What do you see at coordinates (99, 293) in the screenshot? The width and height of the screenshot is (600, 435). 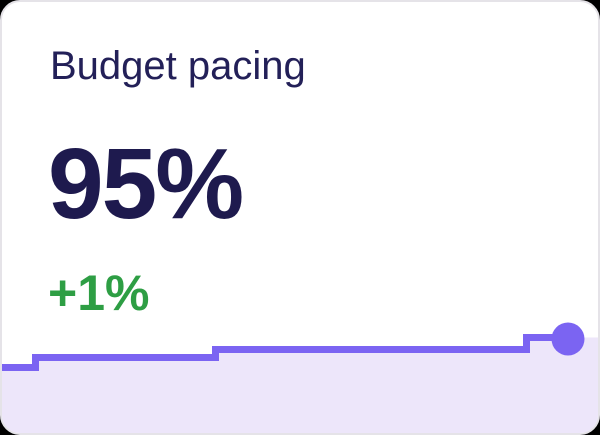 I see `pacing-delta-badge: +1%` at bounding box center [99, 293].